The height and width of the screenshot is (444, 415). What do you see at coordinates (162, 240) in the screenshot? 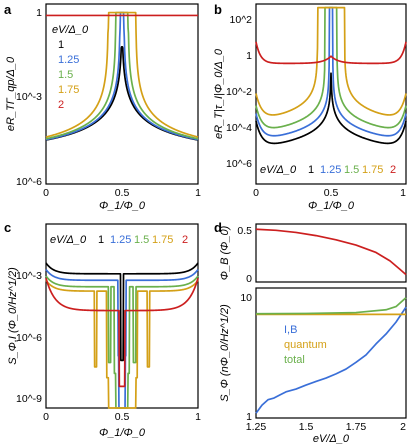
I see `legend-c-4: 1.75` at bounding box center [162, 240].